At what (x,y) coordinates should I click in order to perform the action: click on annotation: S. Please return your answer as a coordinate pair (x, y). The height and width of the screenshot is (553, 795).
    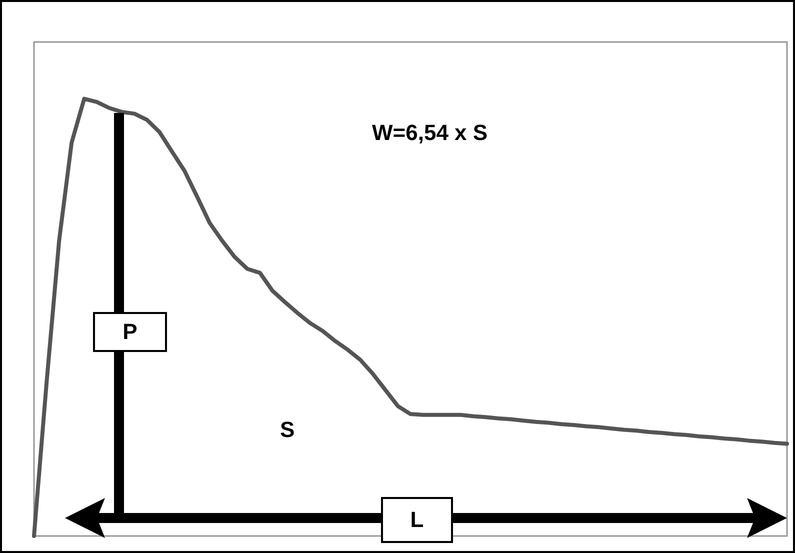
    Looking at the image, I should click on (287, 430).